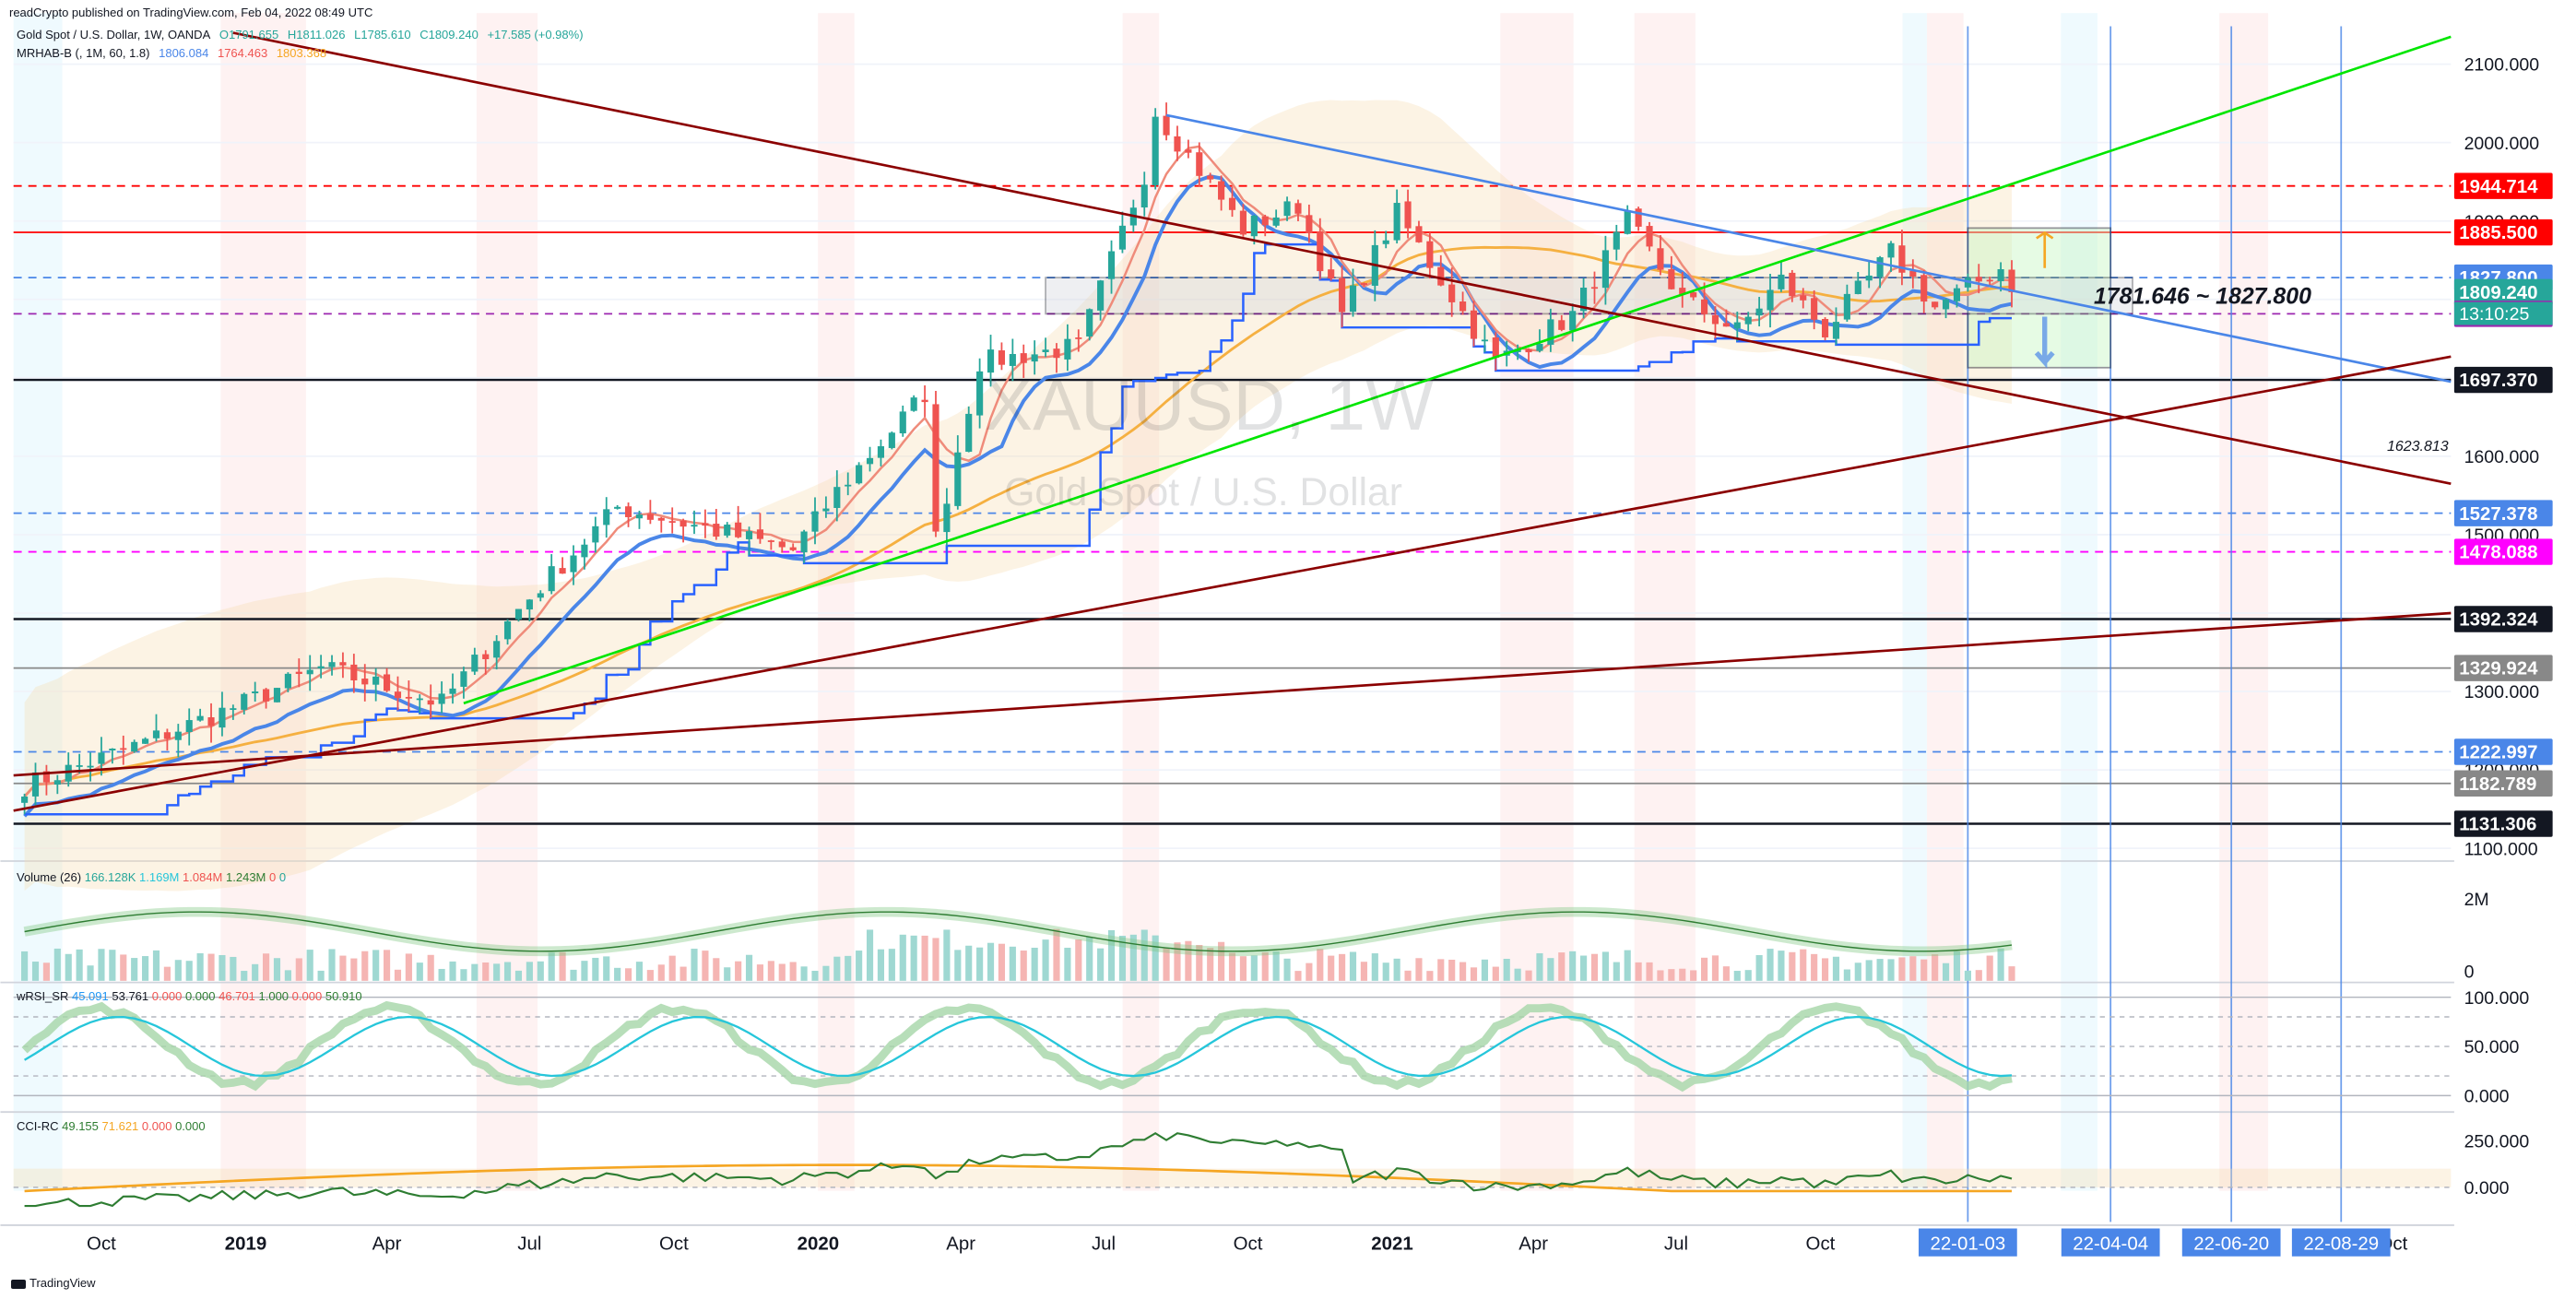 The width and height of the screenshot is (2576, 1299). What do you see at coordinates (2497, 784) in the screenshot?
I see `price-label-text: 1182.789` at bounding box center [2497, 784].